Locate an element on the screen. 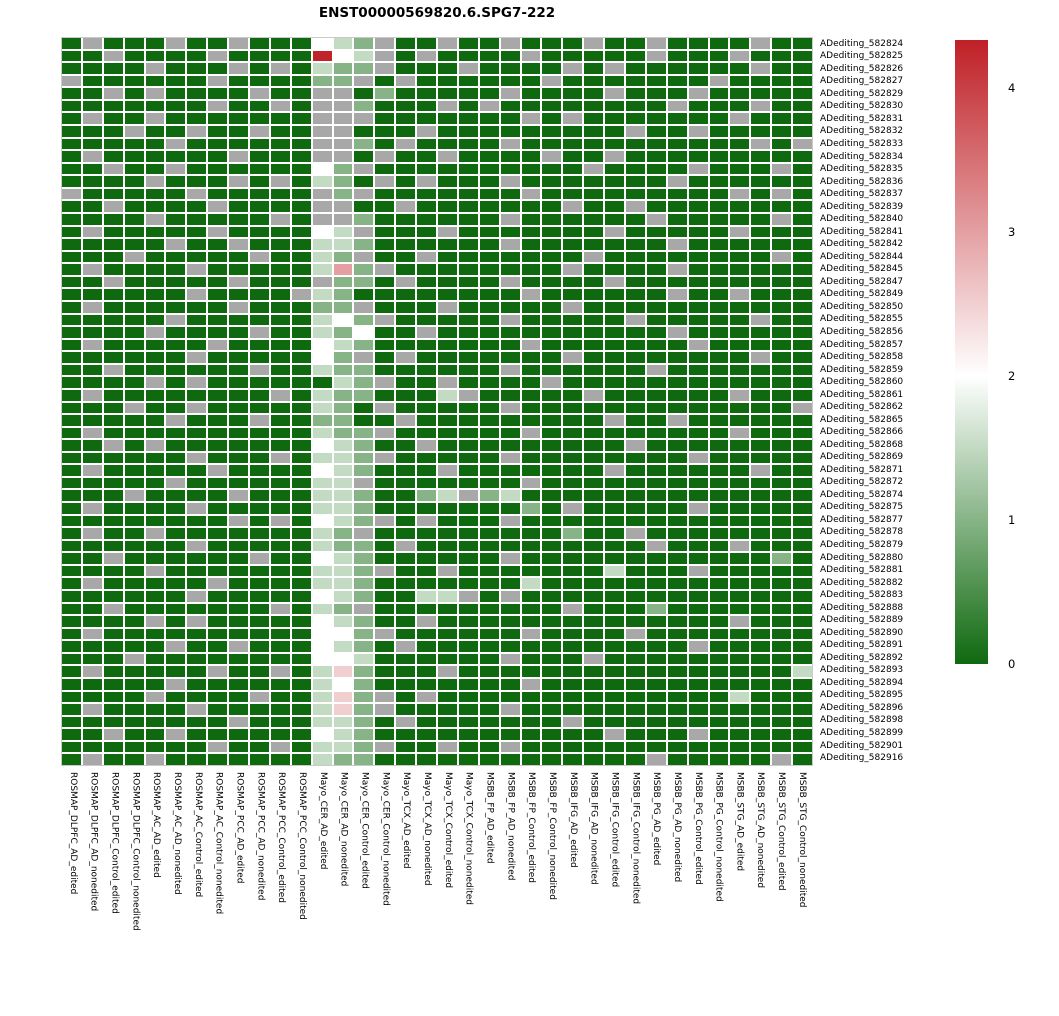 This screenshot has width=1059, height=1016. legend-gradient-bar is located at coordinates (971, 352).